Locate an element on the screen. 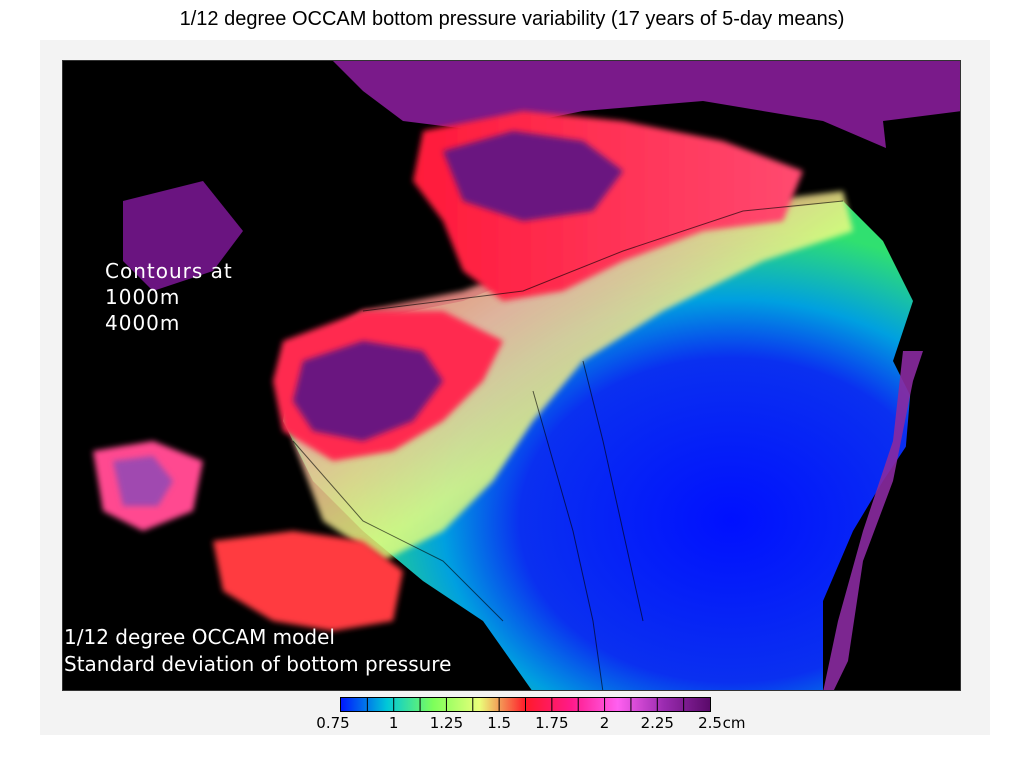 This screenshot has height=768, width=1024. colorbar-tick-label: 0.75 is located at coordinates (333, 723).